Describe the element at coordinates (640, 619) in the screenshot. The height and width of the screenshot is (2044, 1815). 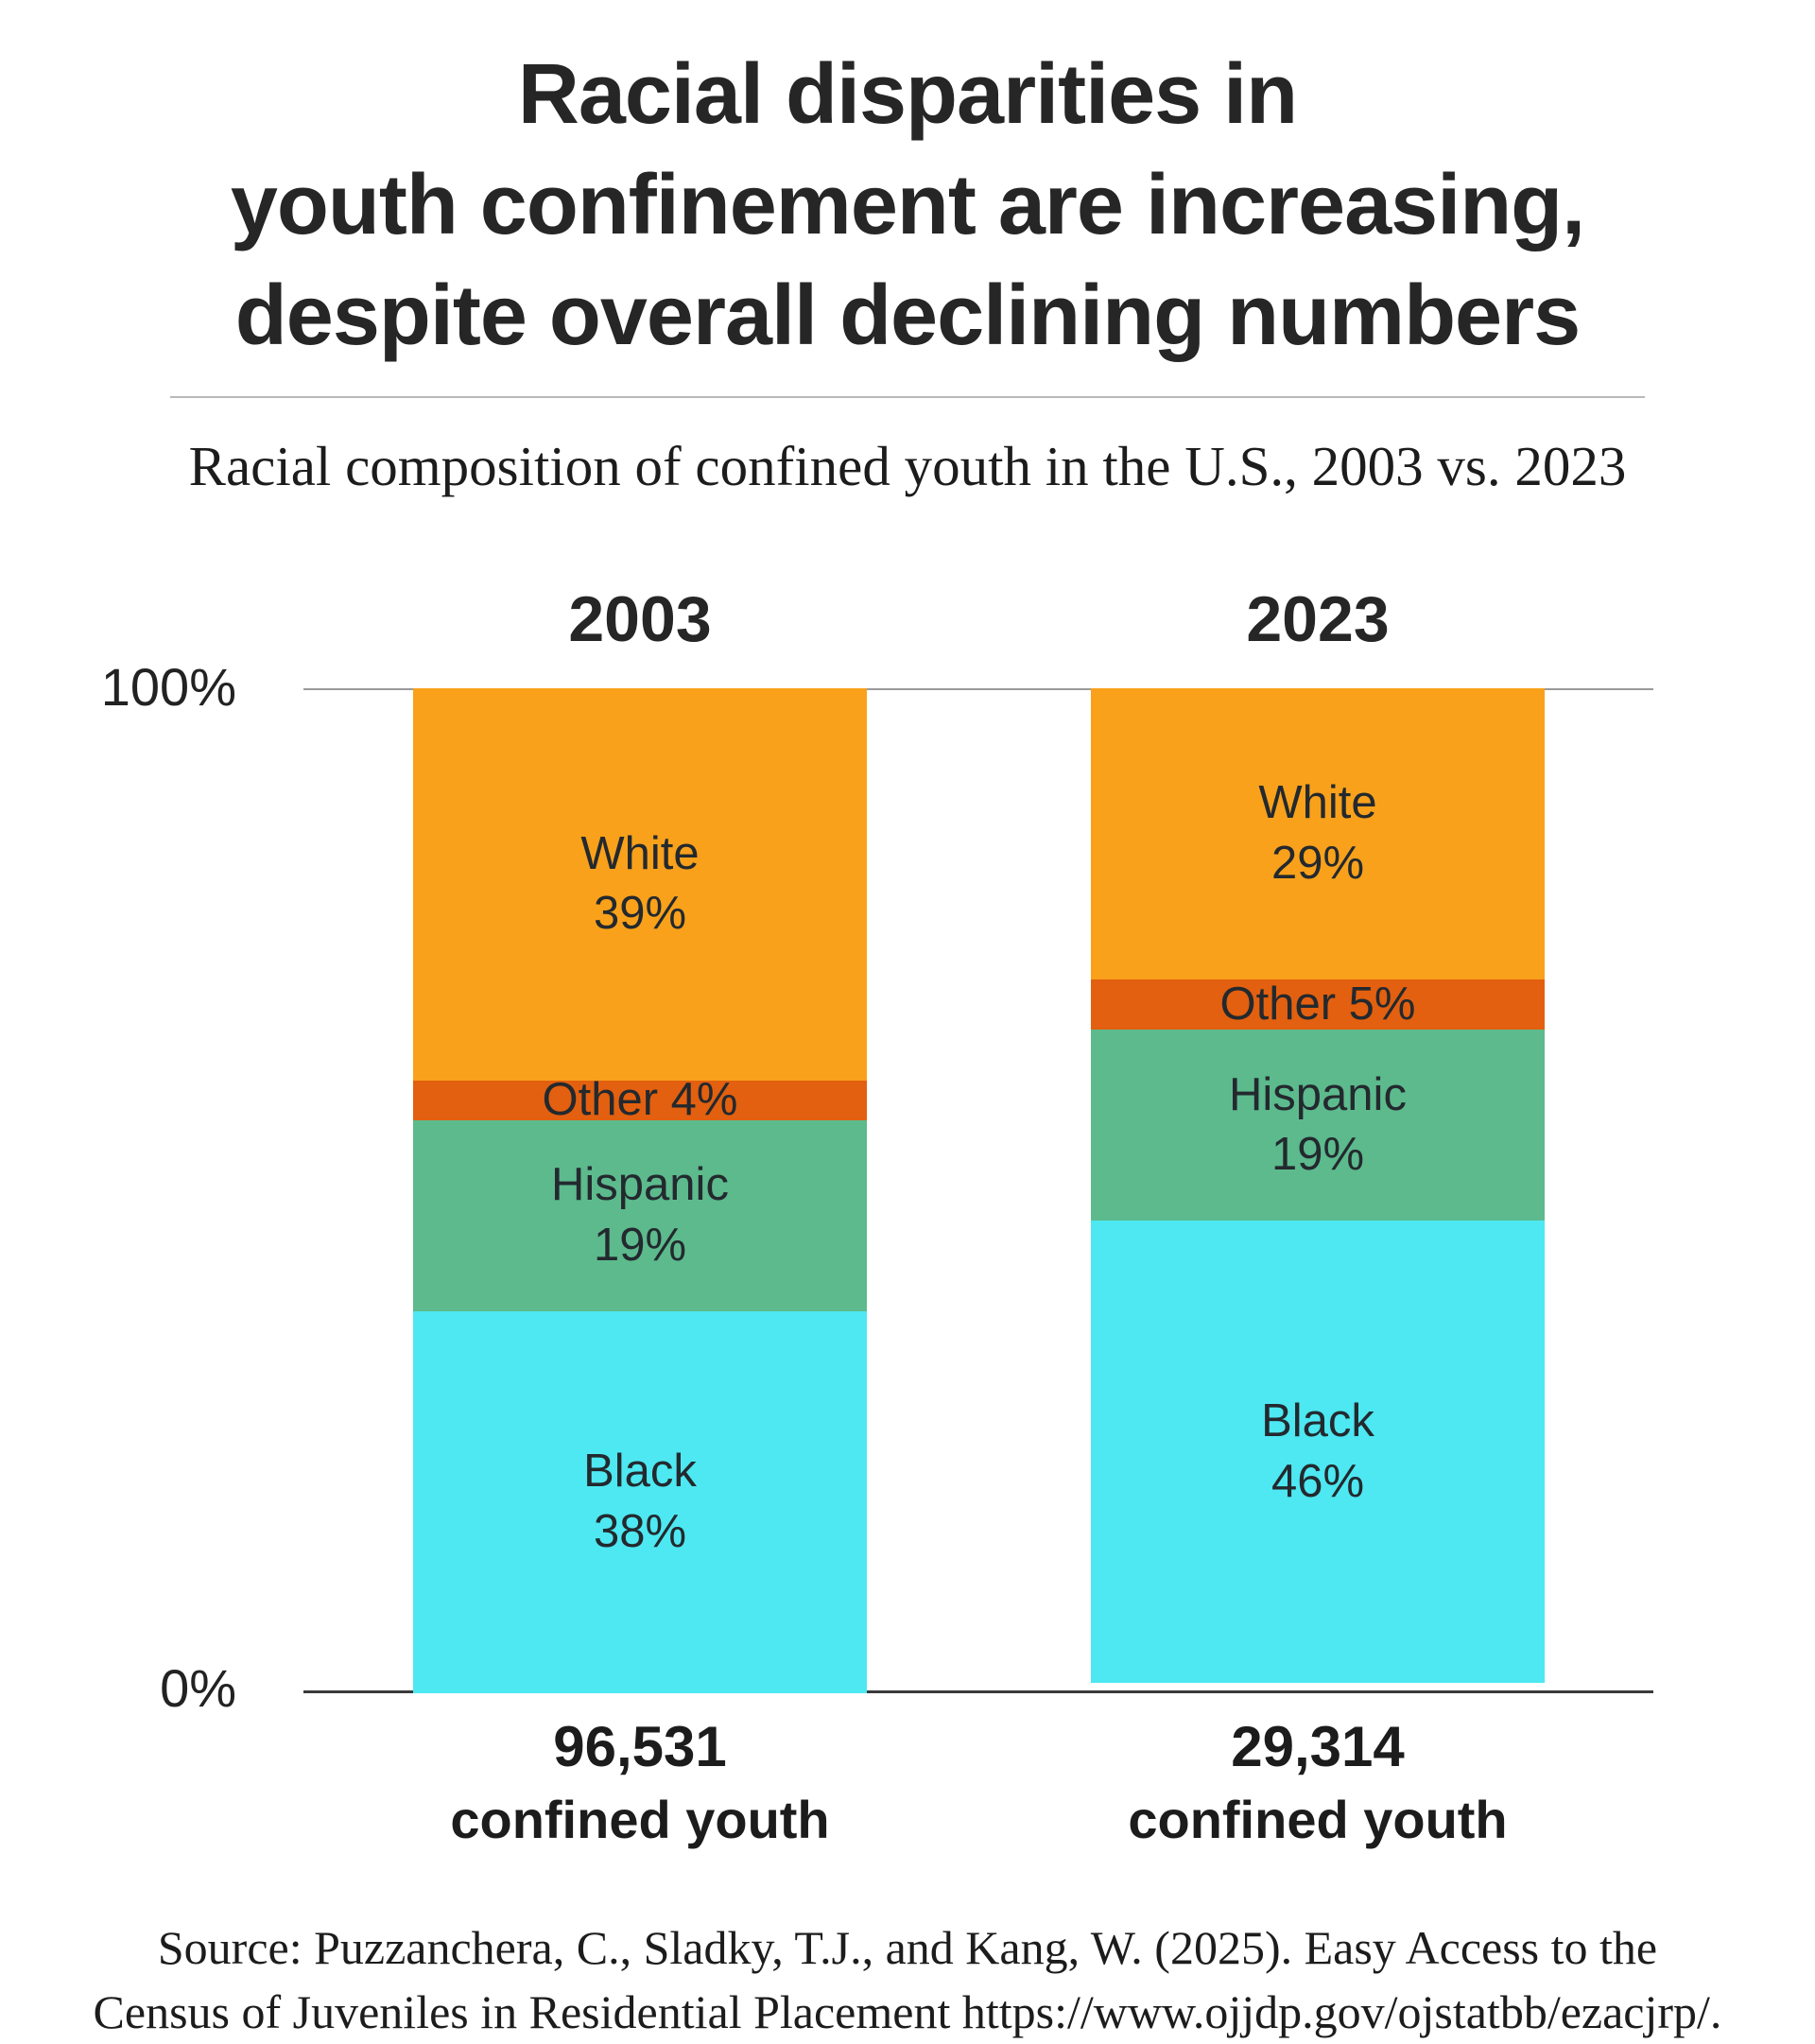
I see `column-header-2003: 2003` at that location.